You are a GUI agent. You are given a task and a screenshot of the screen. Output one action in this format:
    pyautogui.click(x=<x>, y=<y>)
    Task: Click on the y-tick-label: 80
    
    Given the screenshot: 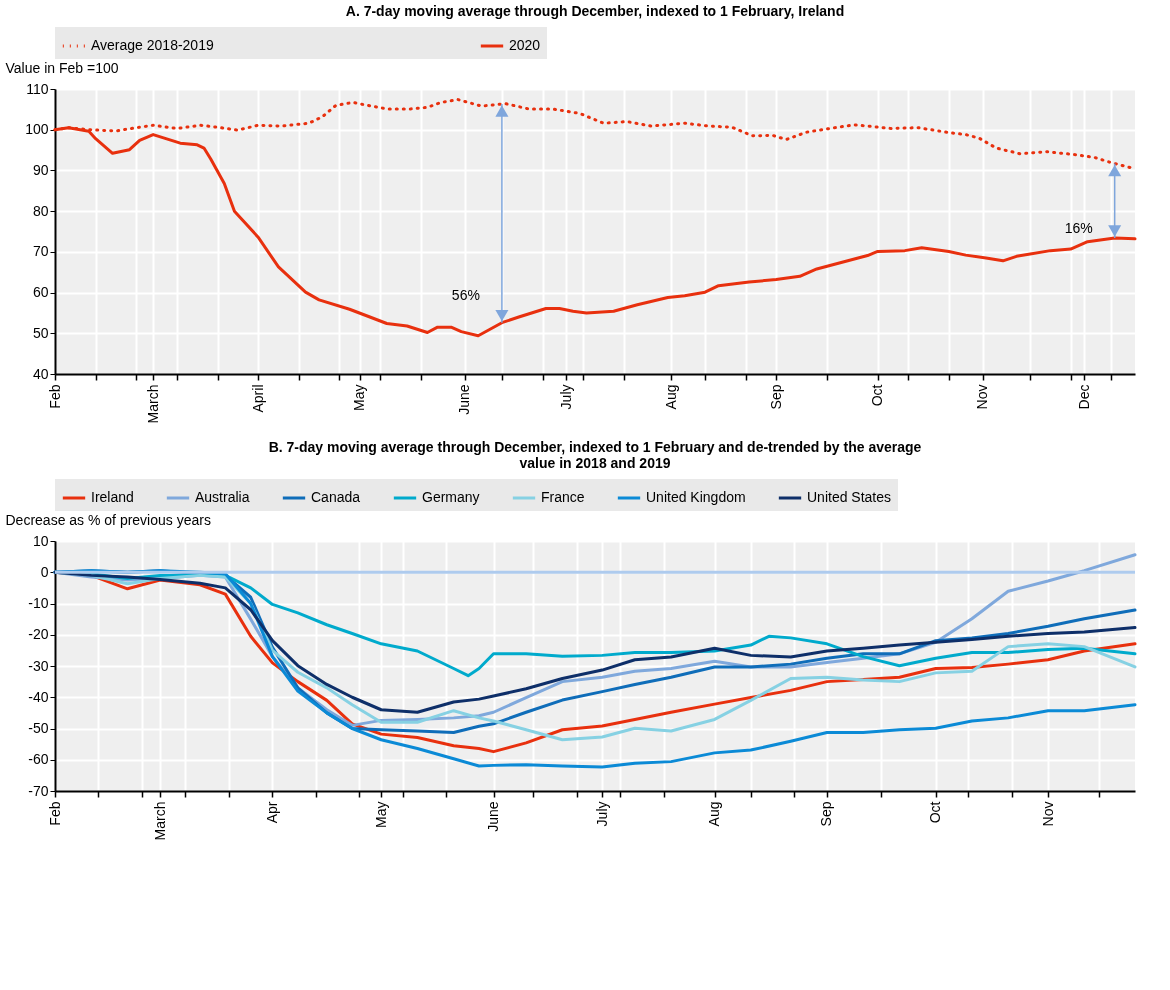 What is the action you would take?
    pyautogui.click(x=40, y=210)
    